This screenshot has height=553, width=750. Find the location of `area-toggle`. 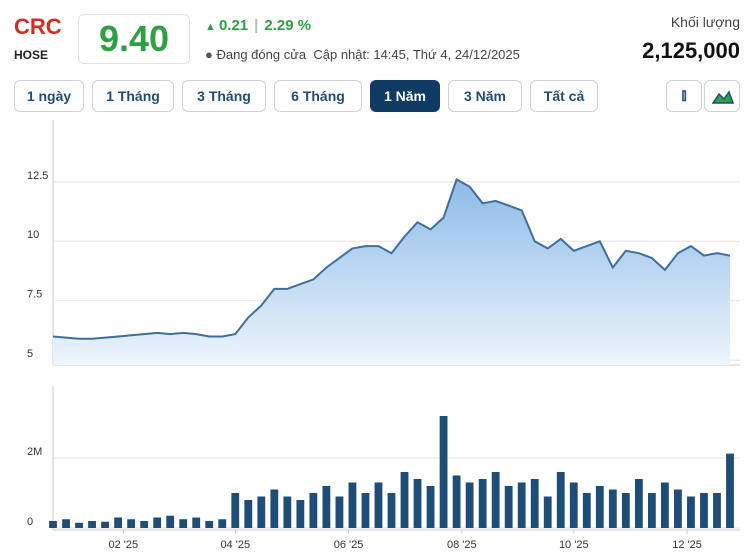

area-toggle is located at coordinates (722, 96).